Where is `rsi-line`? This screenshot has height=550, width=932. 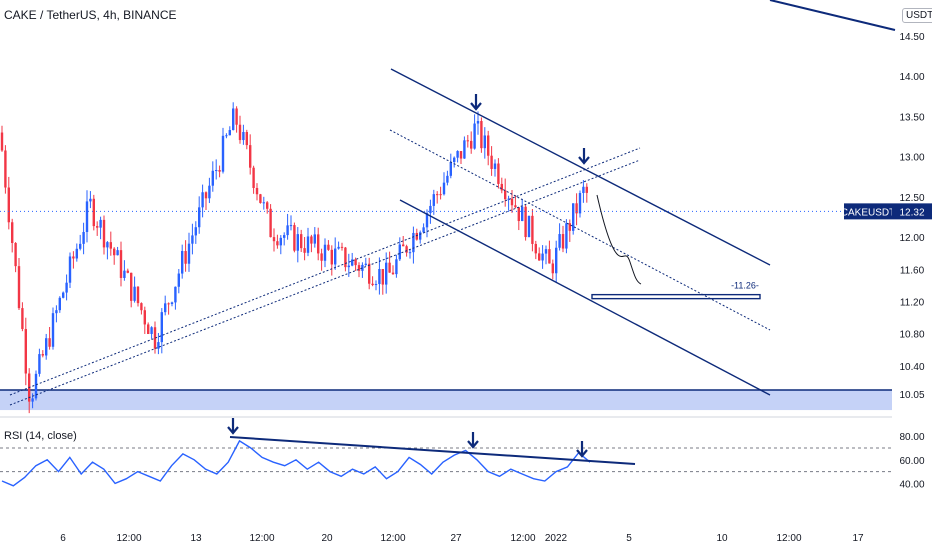
rsi-line is located at coordinates (296, 463).